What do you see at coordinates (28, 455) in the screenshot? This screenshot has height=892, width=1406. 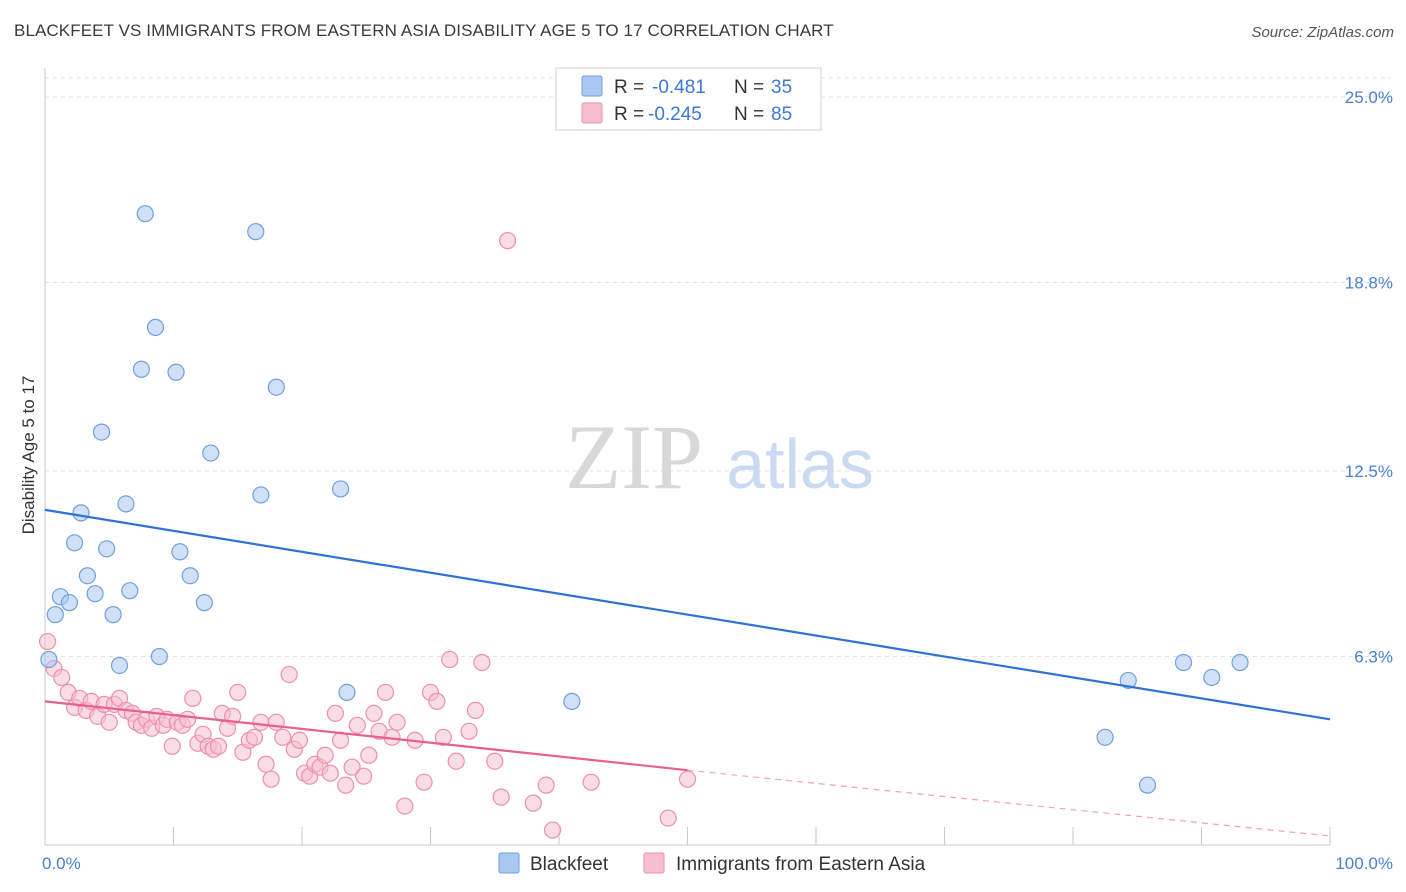 I see `y-axis-label: Disability Age 5 to 17` at bounding box center [28, 455].